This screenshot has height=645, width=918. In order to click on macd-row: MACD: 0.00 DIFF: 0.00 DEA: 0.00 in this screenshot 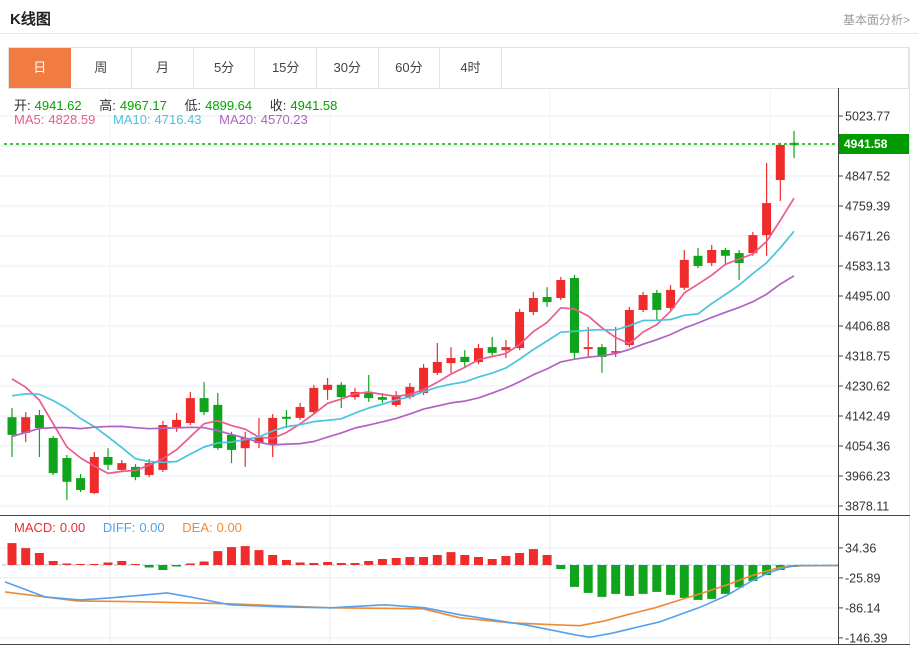, I will do `click(130, 527)`.